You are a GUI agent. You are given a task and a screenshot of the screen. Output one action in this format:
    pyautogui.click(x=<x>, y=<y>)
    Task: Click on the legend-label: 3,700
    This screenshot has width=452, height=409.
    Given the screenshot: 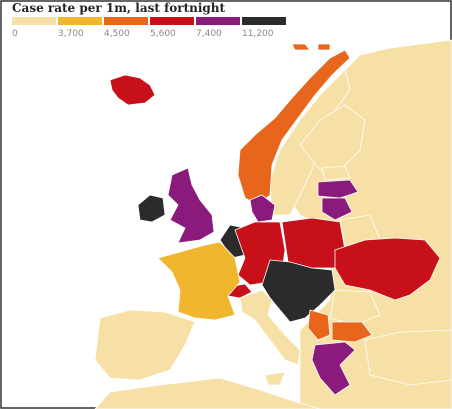 What is the action you would take?
    pyautogui.click(x=71, y=34)
    